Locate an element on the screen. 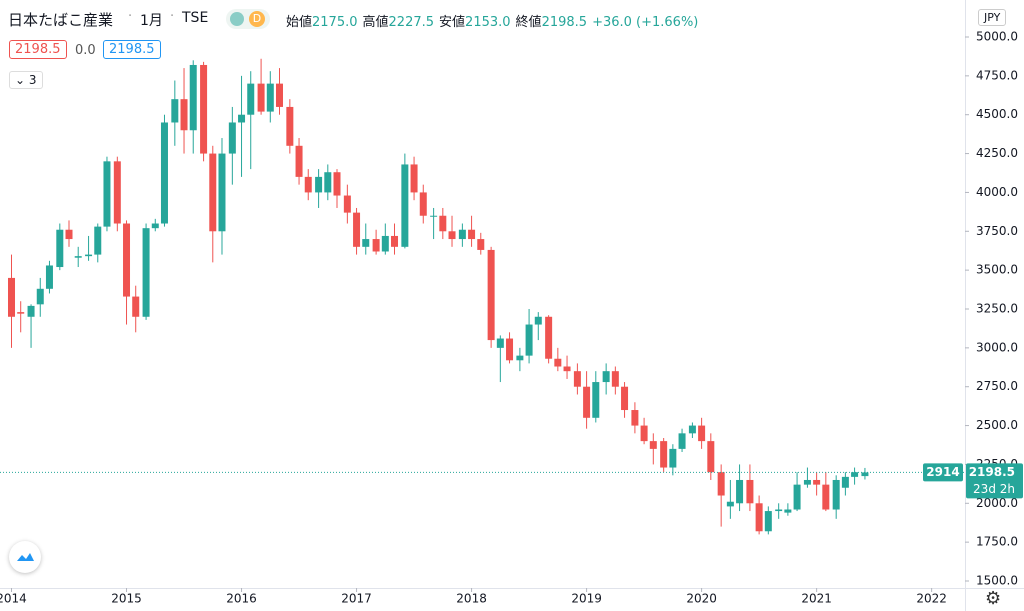 Image resolution: width=1024 pixels, height=611 pixels. exchange: TSE is located at coordinates (195, 18).